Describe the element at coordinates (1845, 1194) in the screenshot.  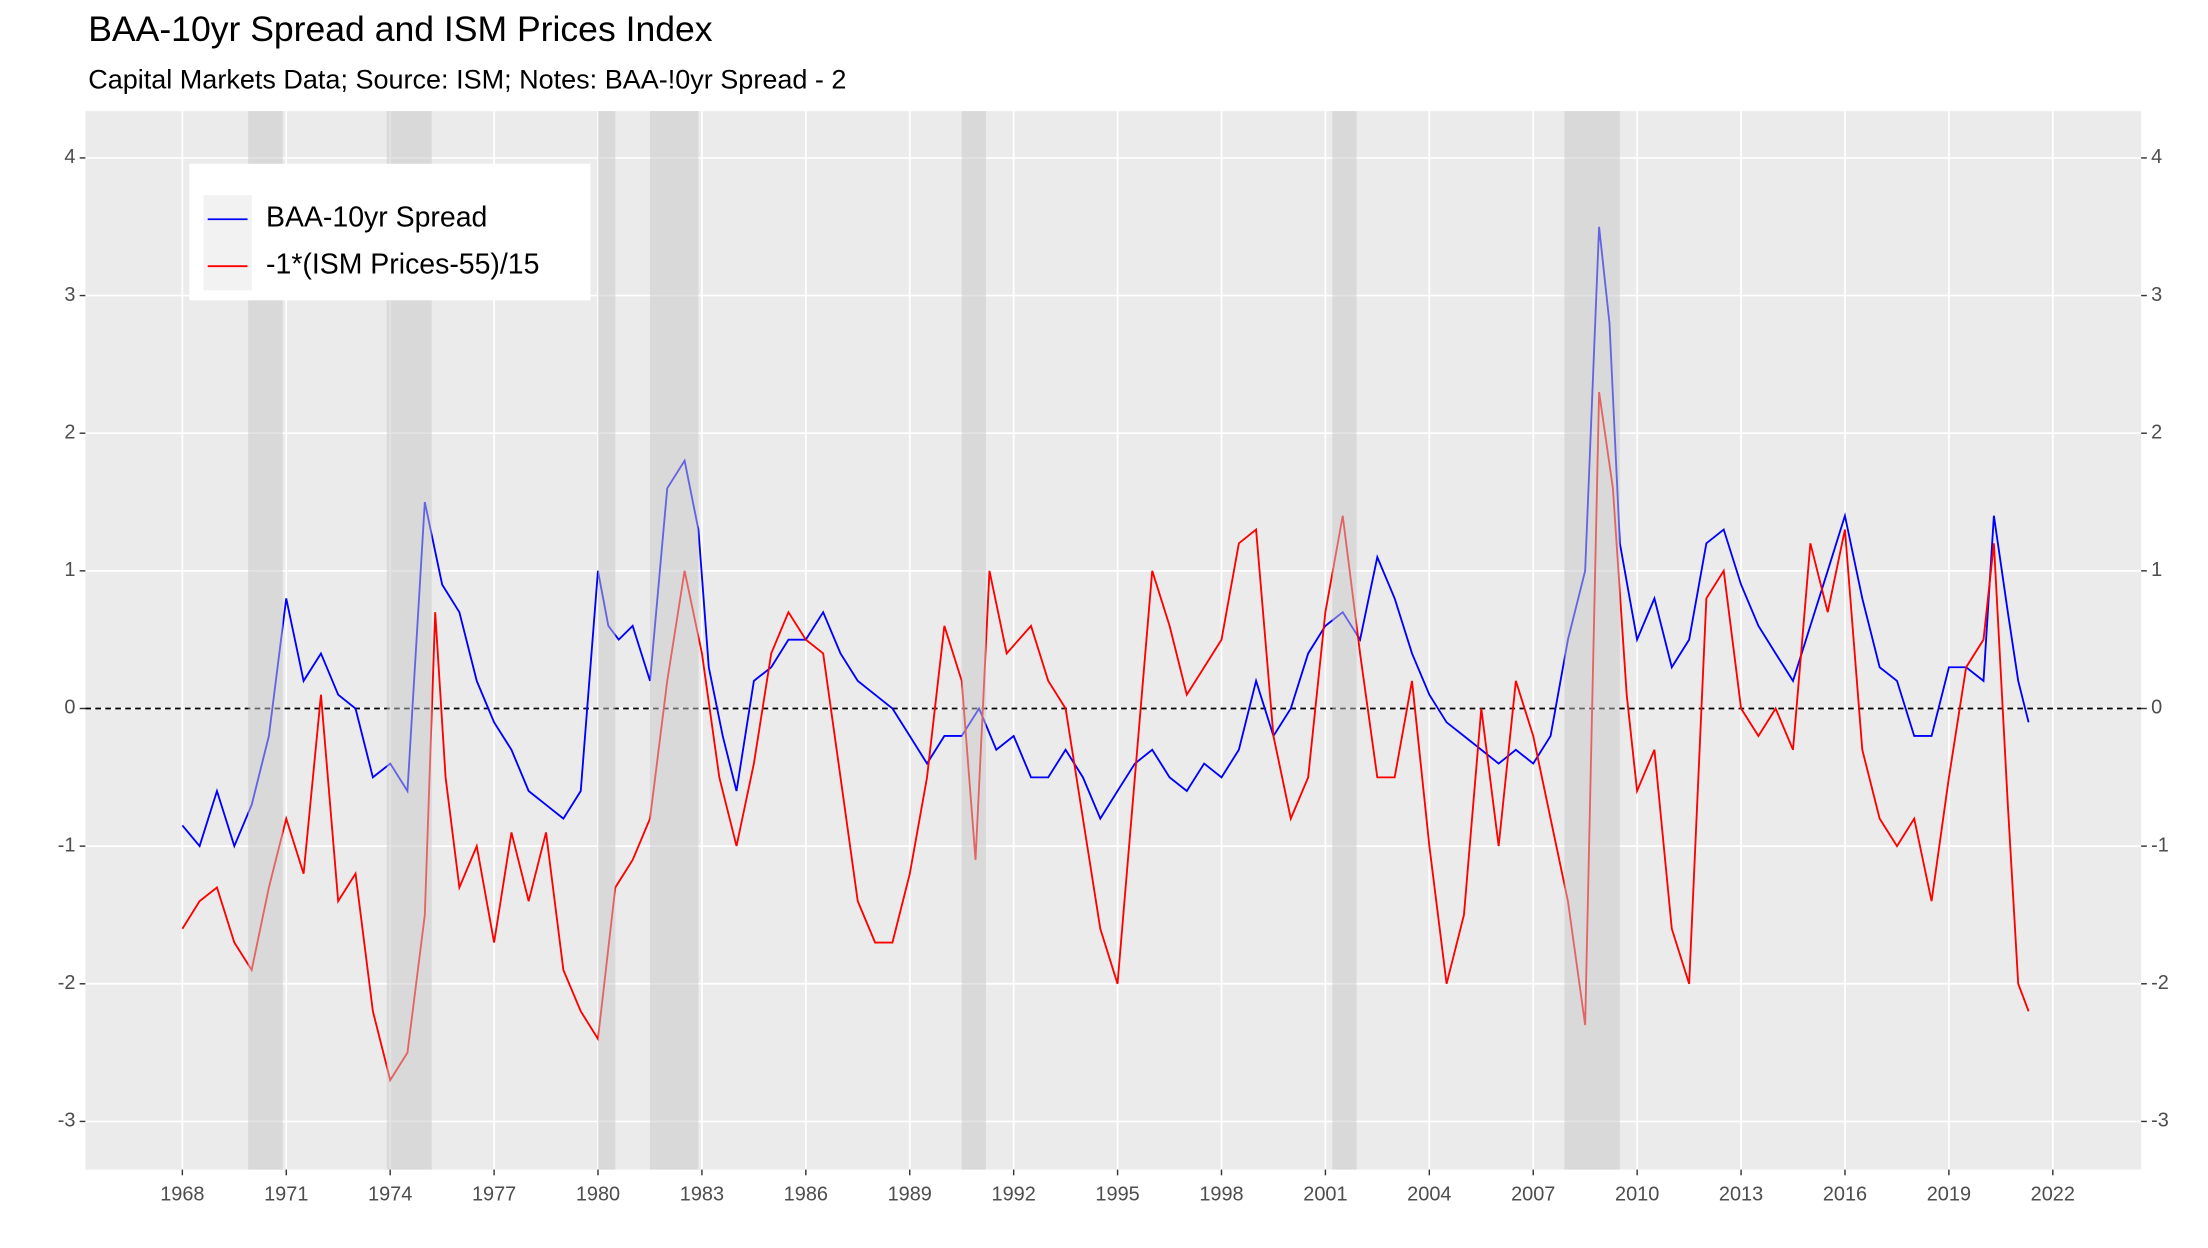
I see `x-tick-label: 2016` at that location.